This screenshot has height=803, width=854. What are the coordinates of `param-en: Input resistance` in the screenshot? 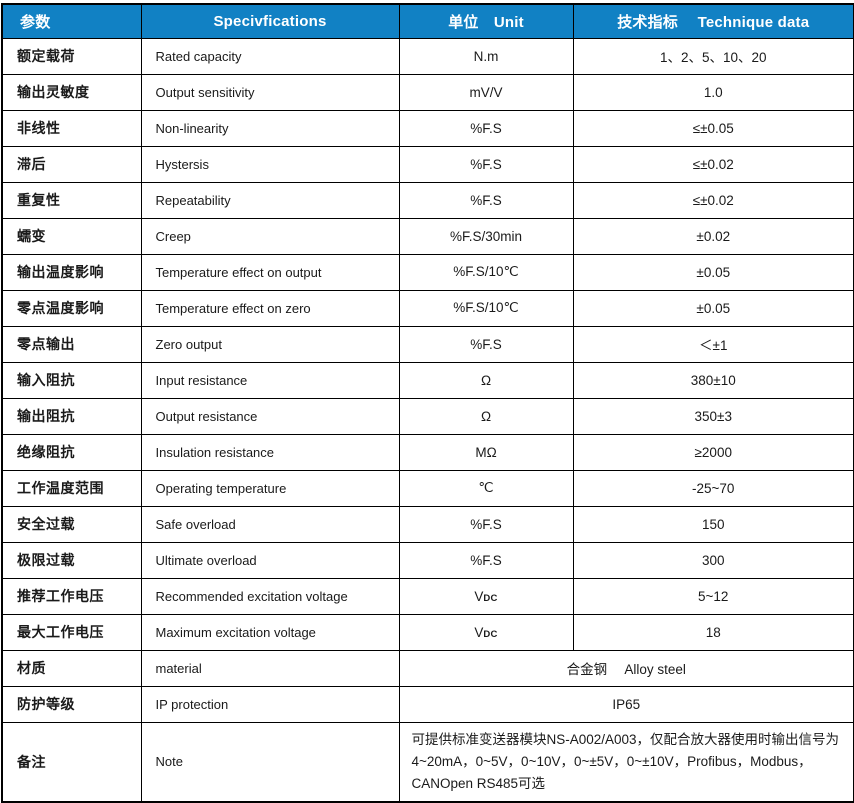 It's located at (270, 380).